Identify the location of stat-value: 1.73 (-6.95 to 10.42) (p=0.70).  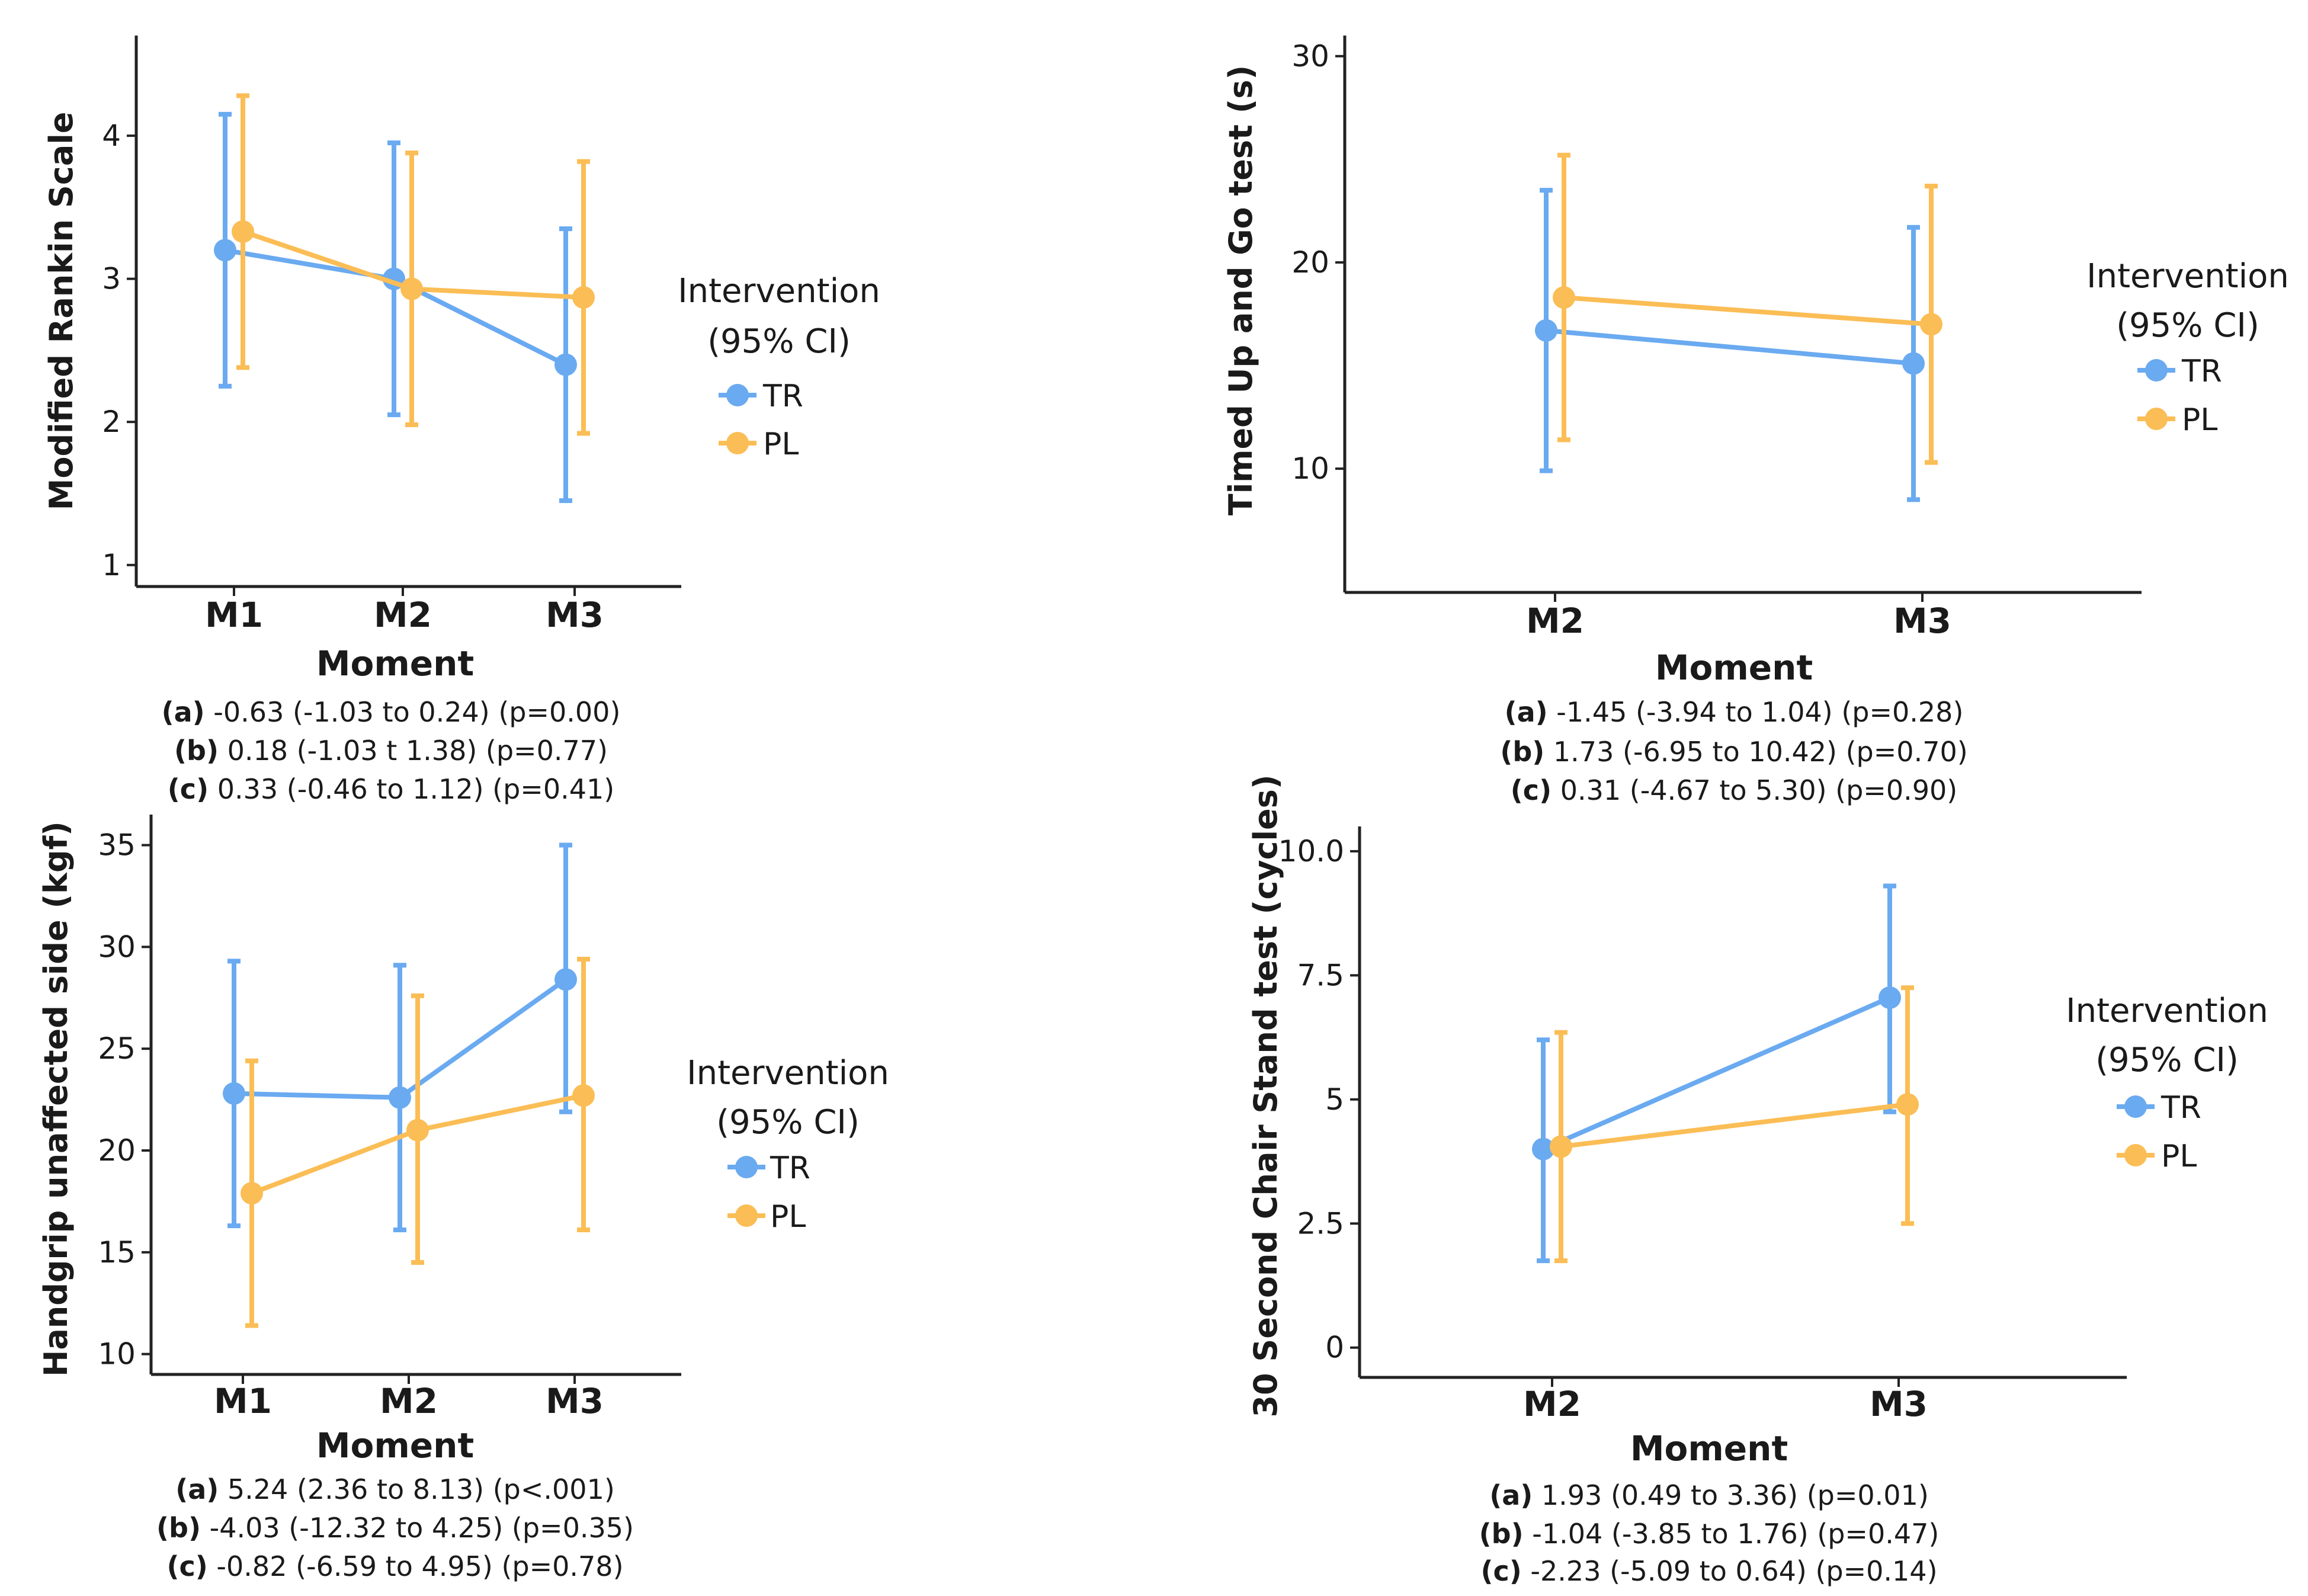
(1755, 752).